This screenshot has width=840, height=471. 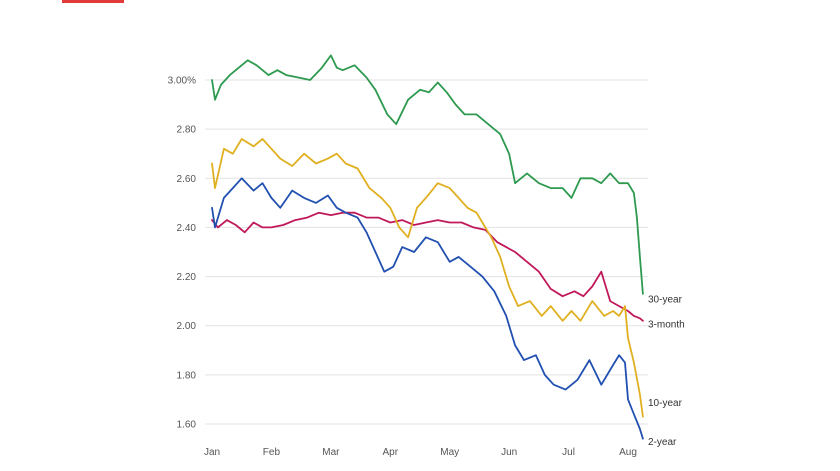 What do you see at coordinates (509, 452) in the screenshot?
I see `x-tick-label: Jun` at bounding box center [509, 452].